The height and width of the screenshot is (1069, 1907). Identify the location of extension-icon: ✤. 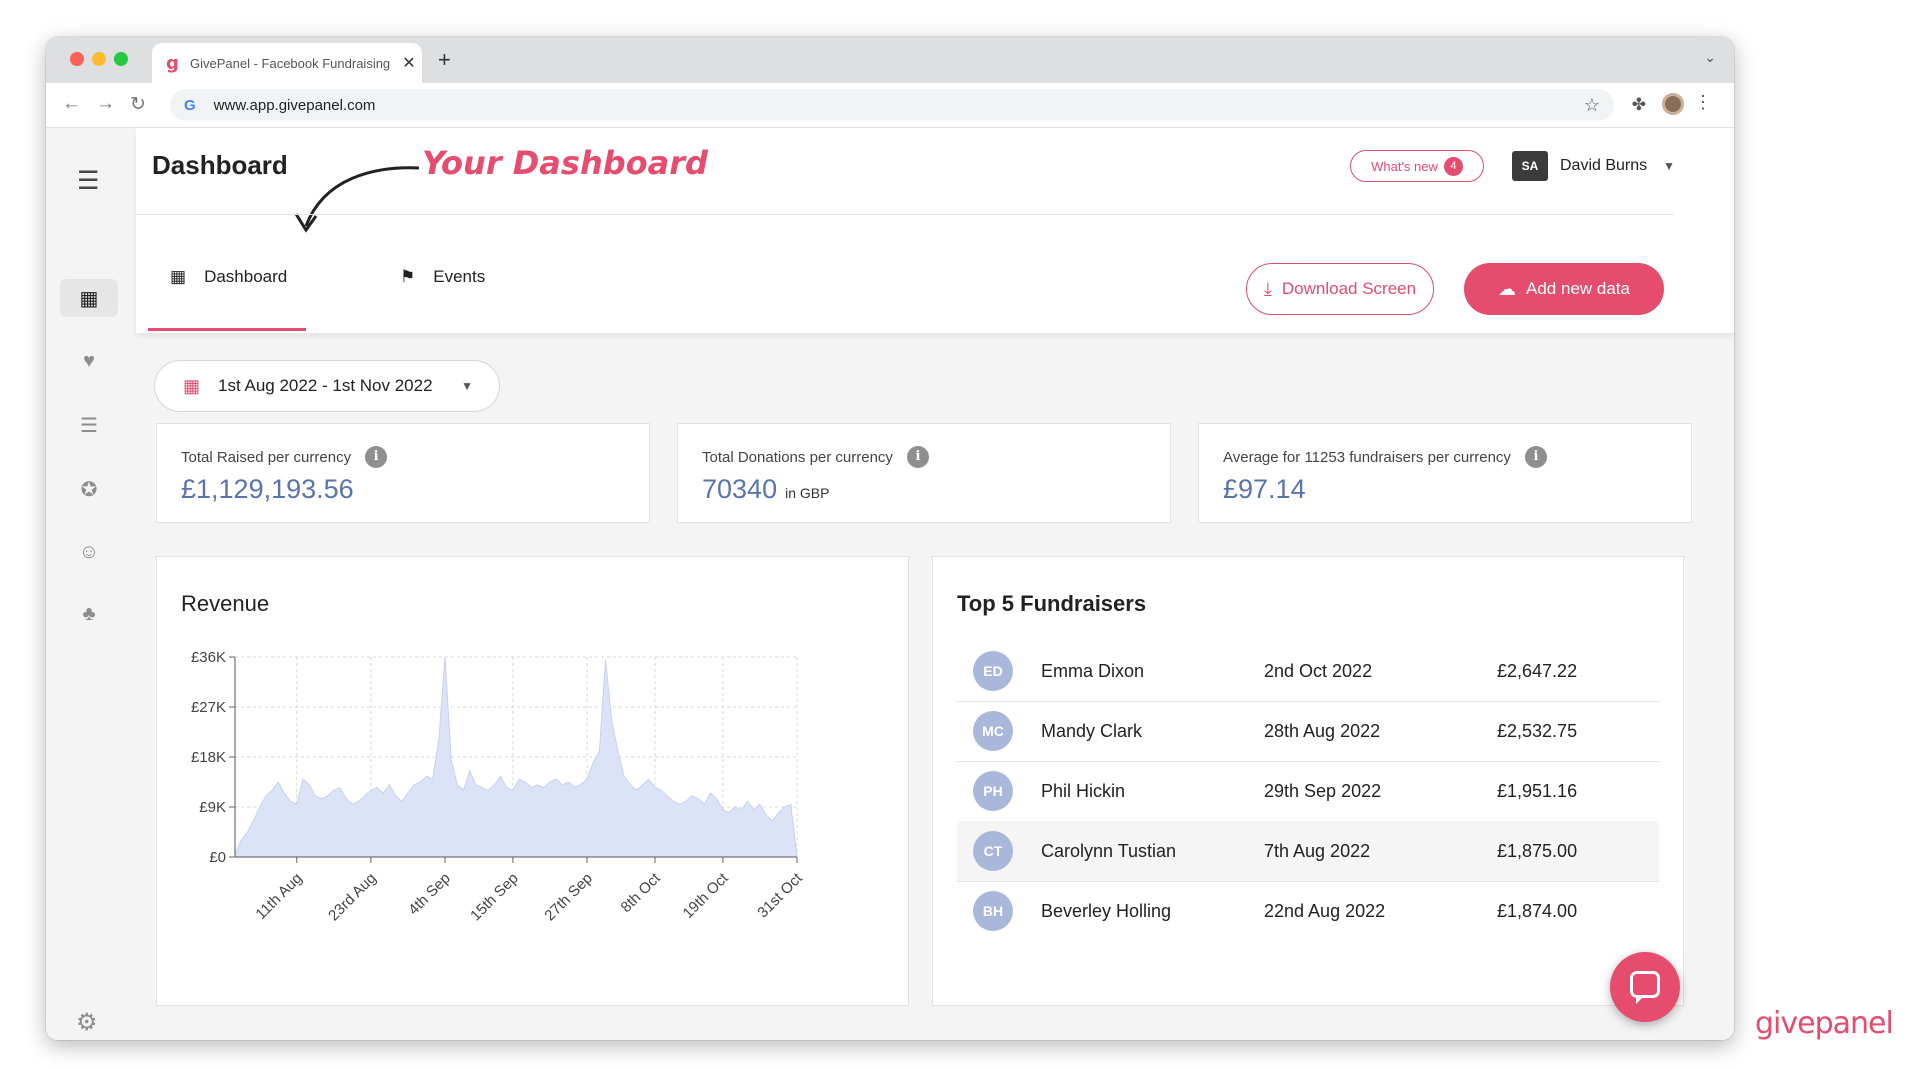
(1638, 104).